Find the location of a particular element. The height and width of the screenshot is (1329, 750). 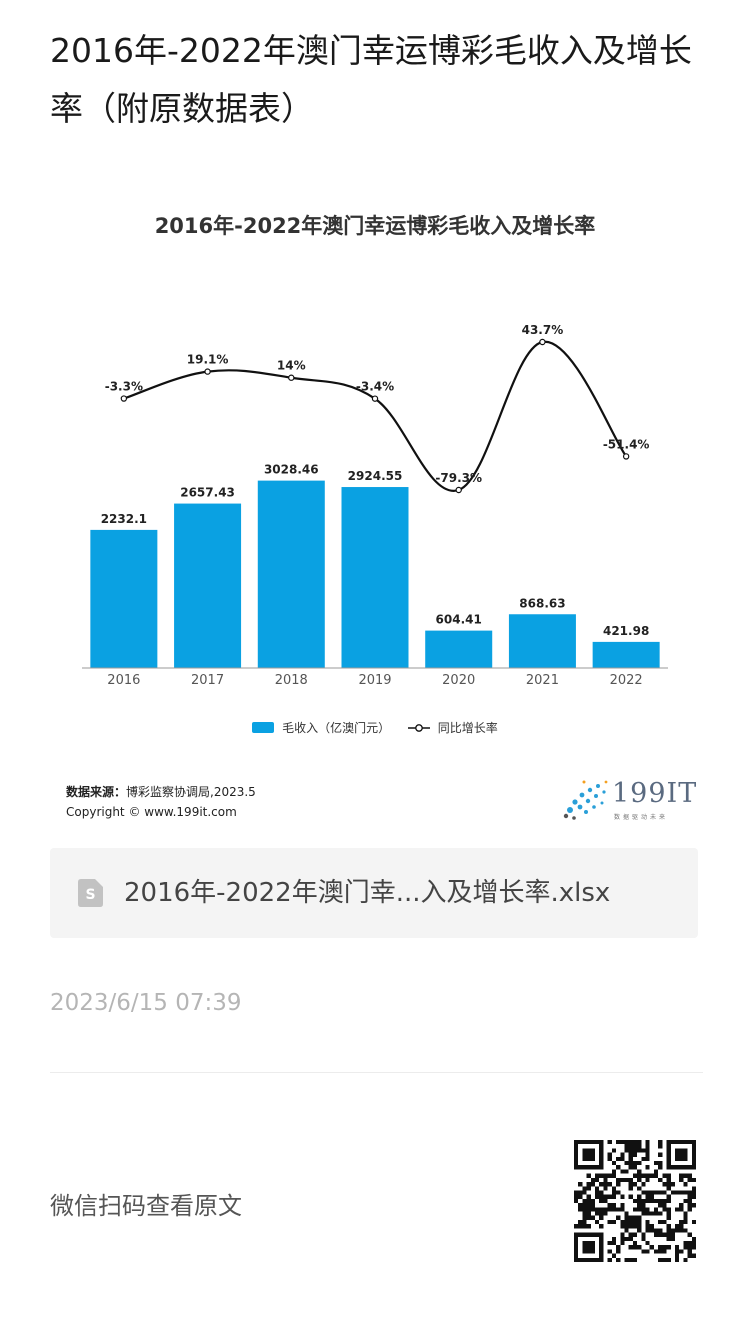

growth-label-2020: -79.3% is located at coordinates (458, 478).